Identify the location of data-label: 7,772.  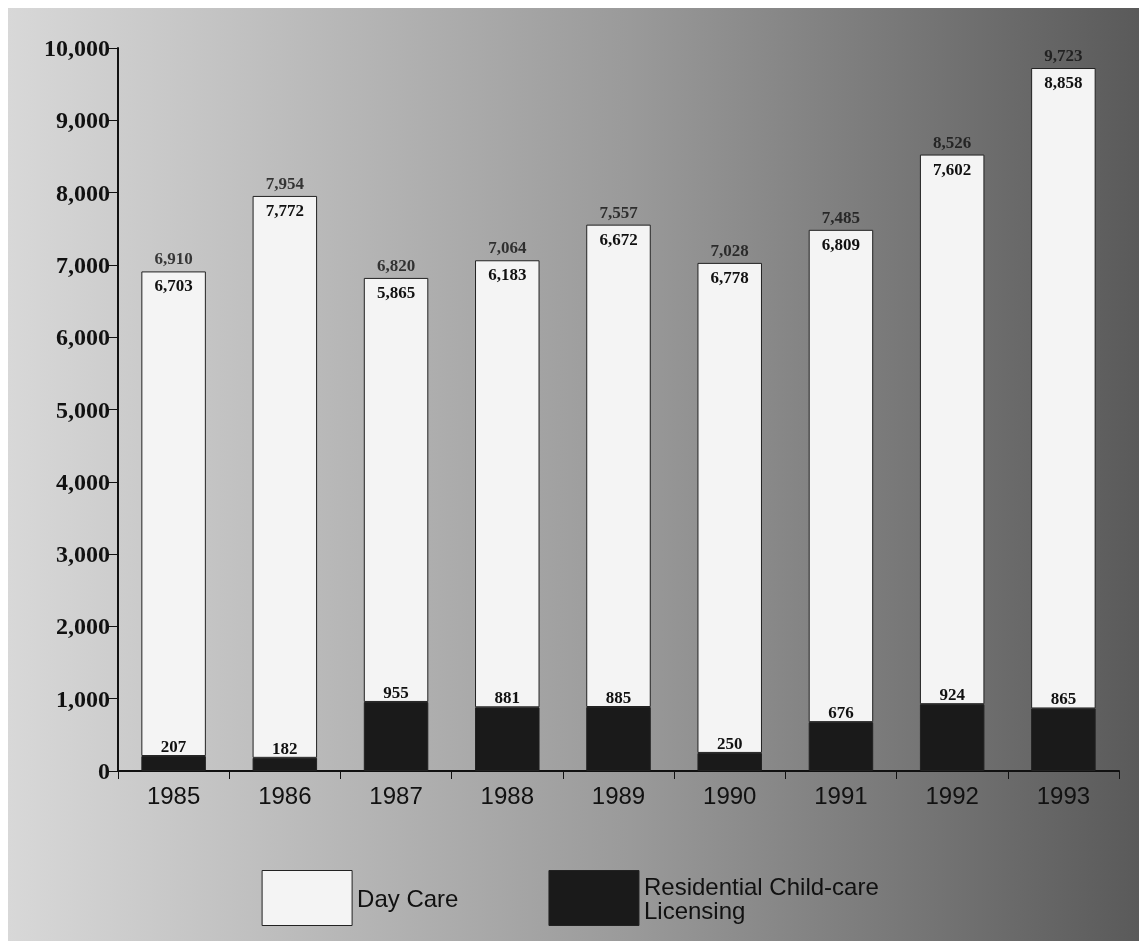
(284, 210).